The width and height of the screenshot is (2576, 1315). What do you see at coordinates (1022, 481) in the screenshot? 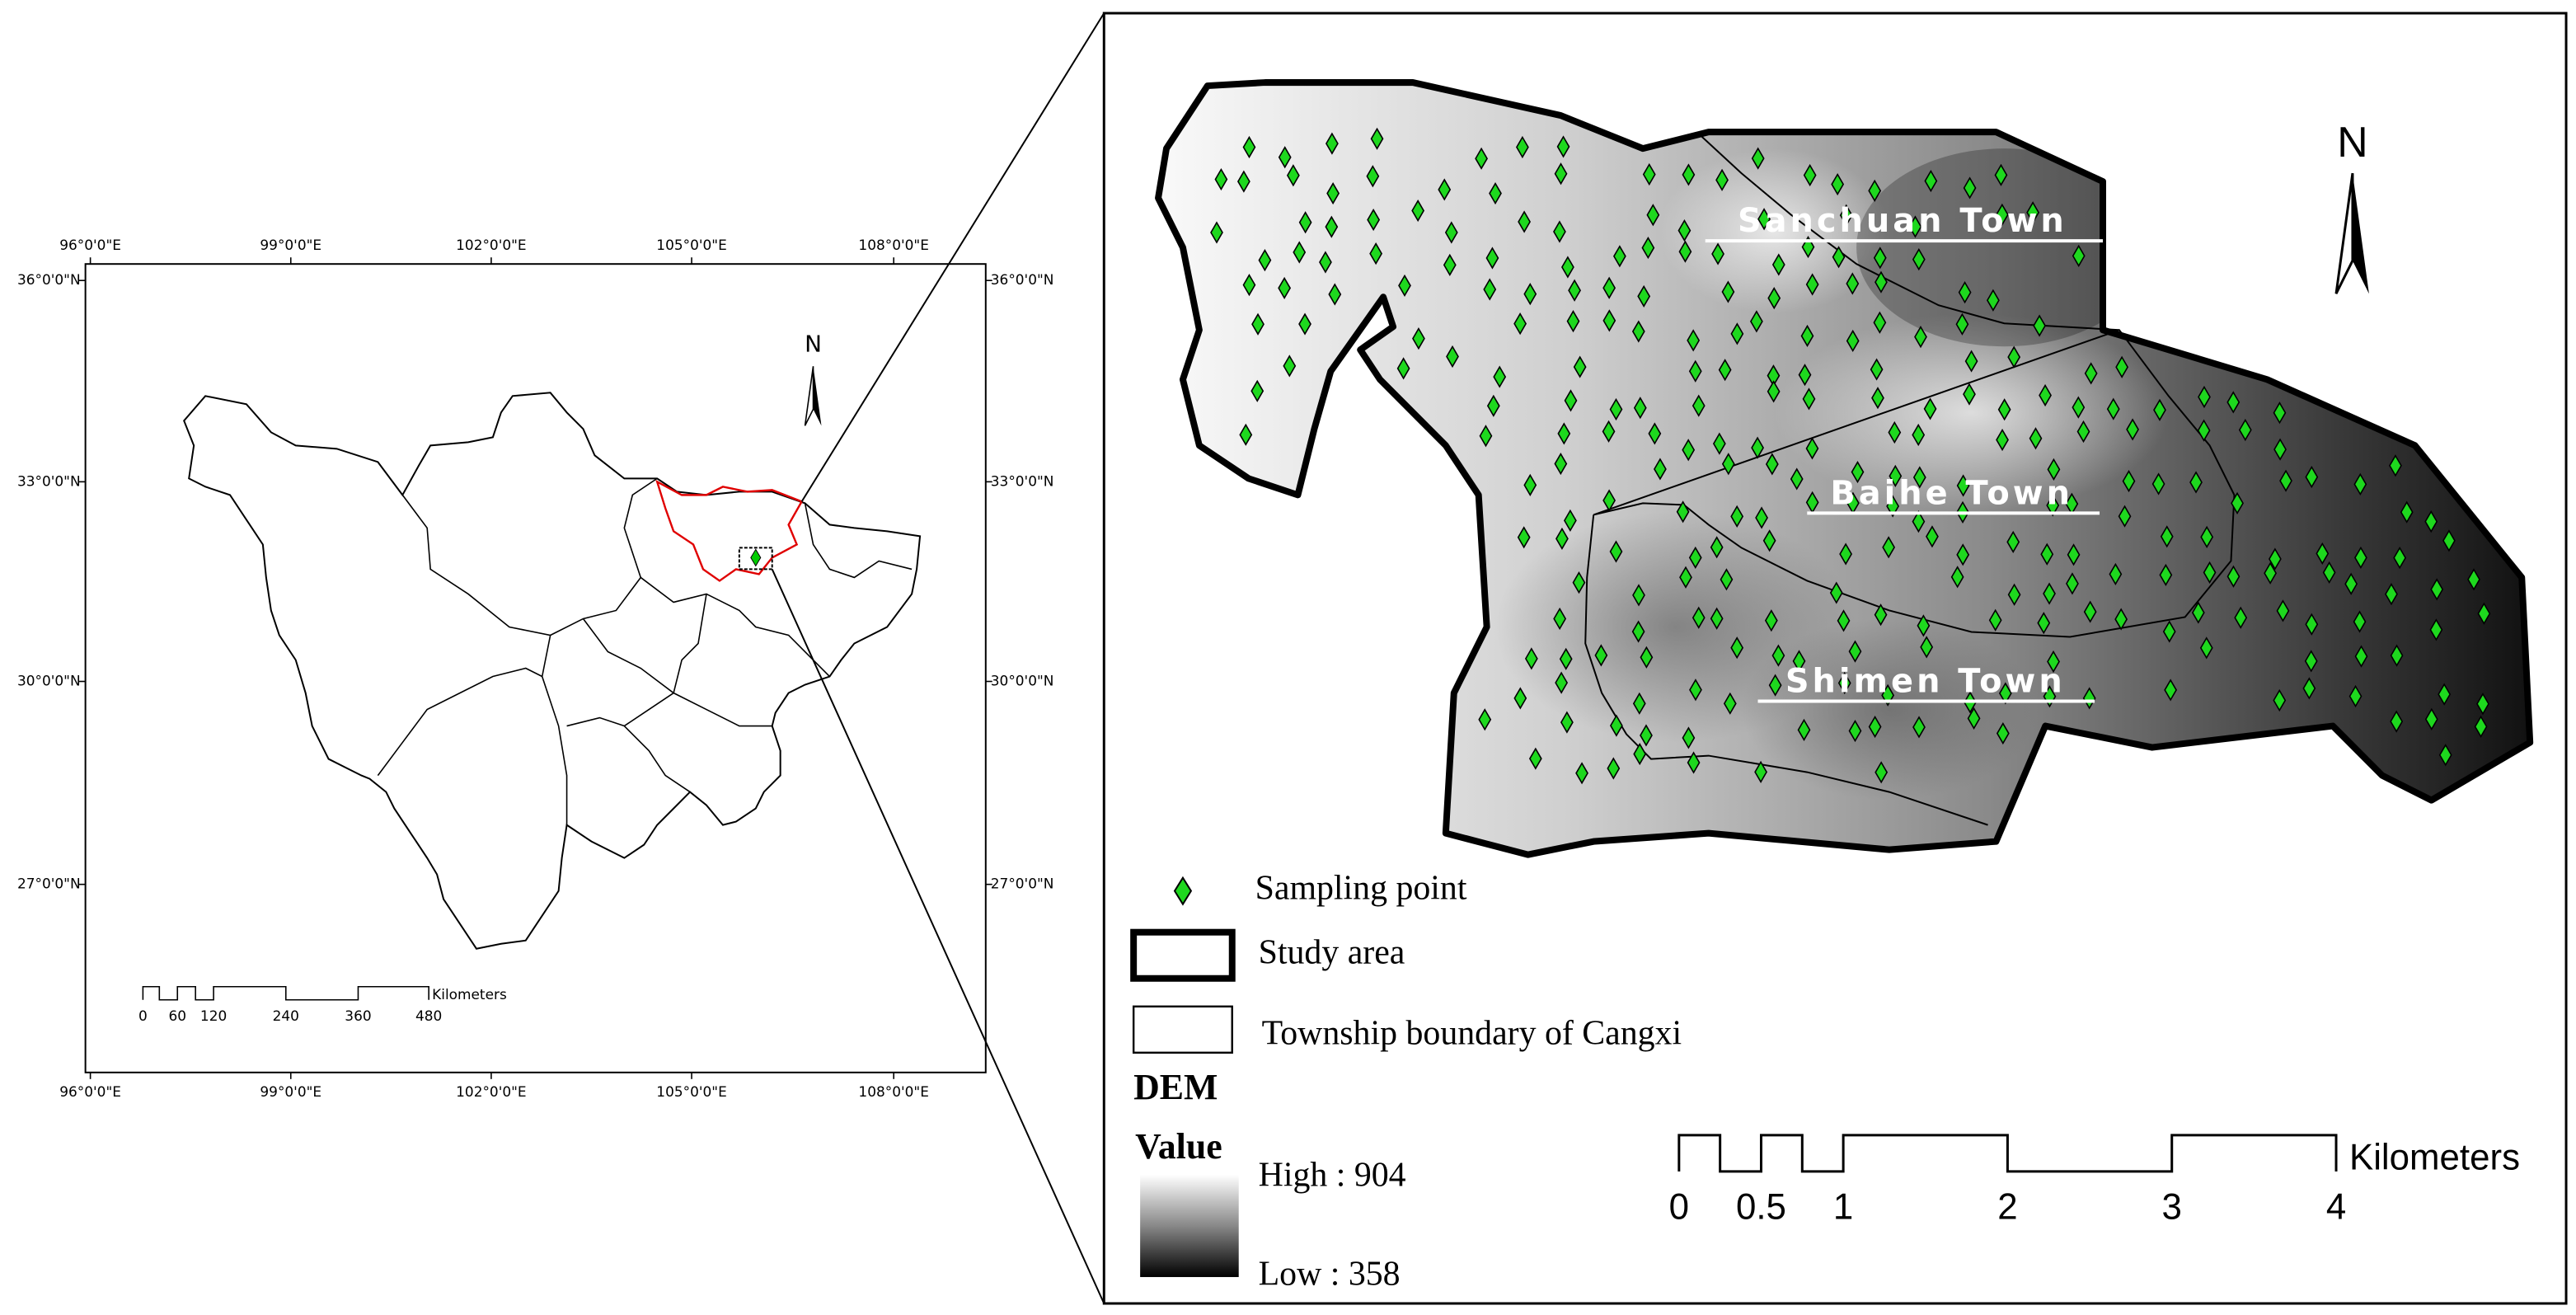
I see `latitude-label: 33°0'0"N` at bounding box center [1022, 481].